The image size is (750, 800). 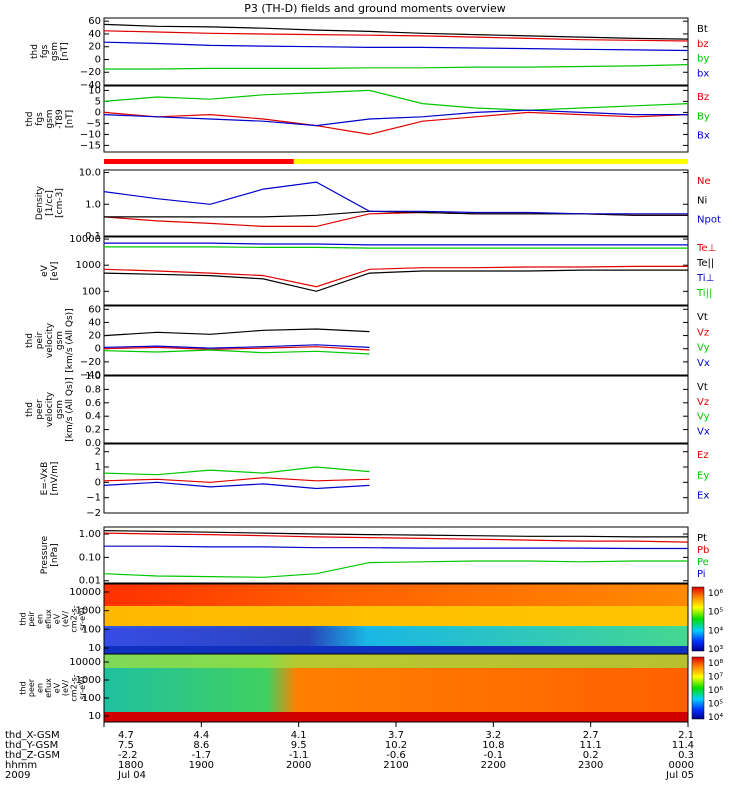 What do you see at coordinates (236, 352) in the screenshot?
I see `series-line-vy` at bounding box center [236, 352].